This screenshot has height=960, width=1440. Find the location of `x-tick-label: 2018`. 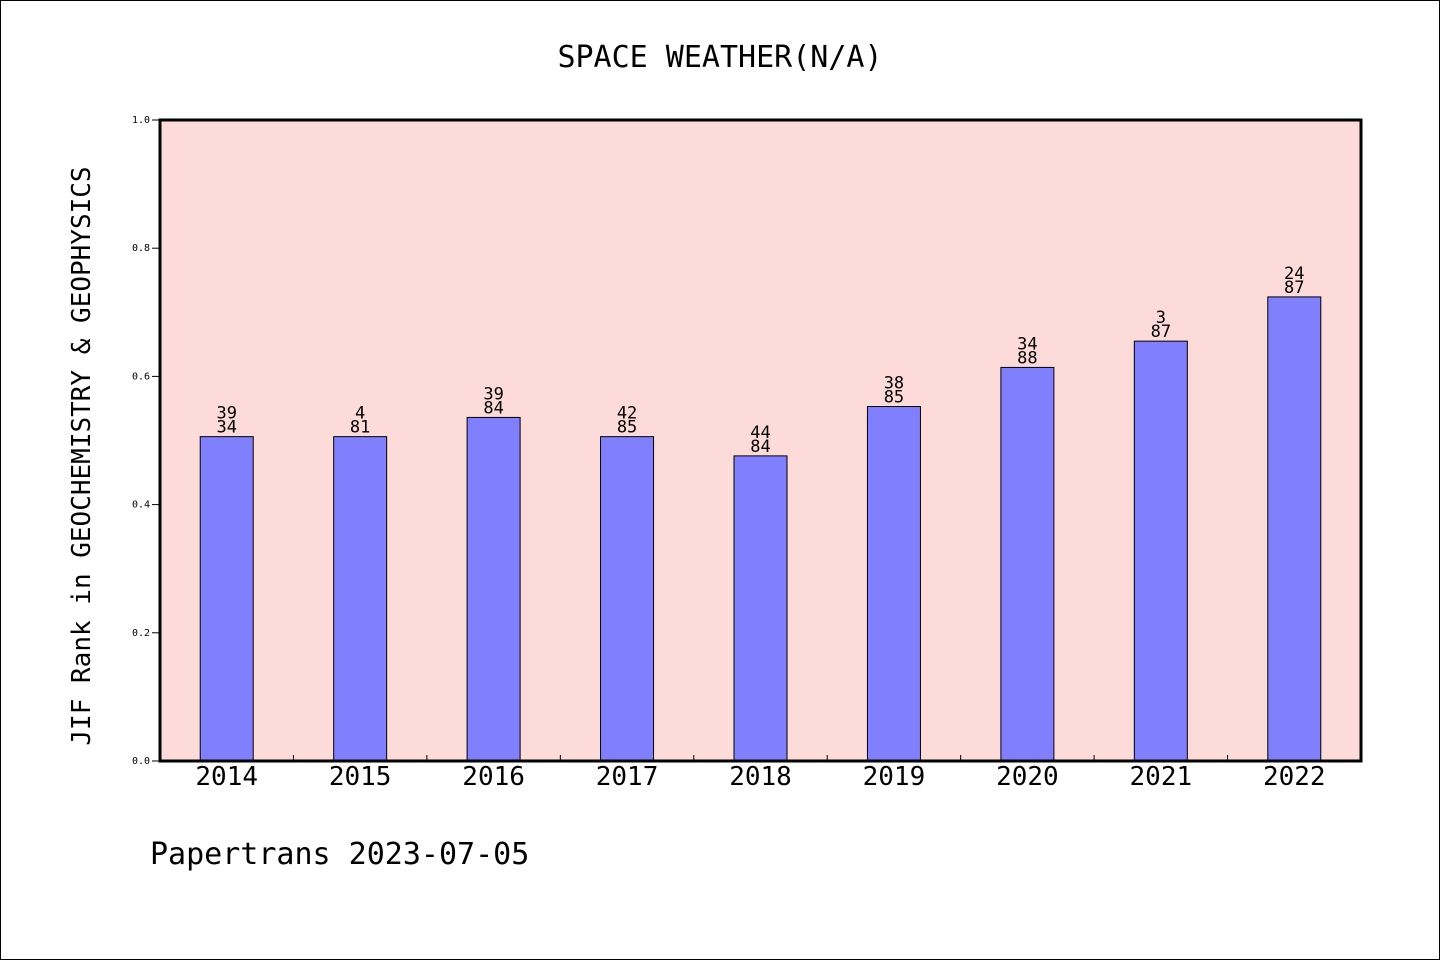

x-tick-label: 2018 is located at coordinates (760, 777).